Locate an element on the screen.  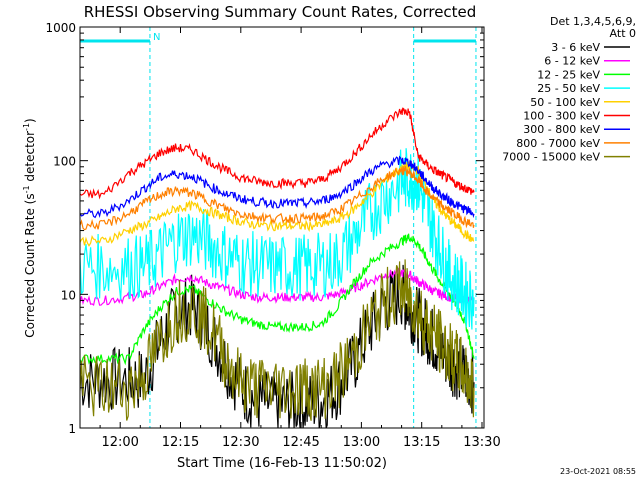
legend-label: 6 - 12 keV is located at coordinates (572, 61).